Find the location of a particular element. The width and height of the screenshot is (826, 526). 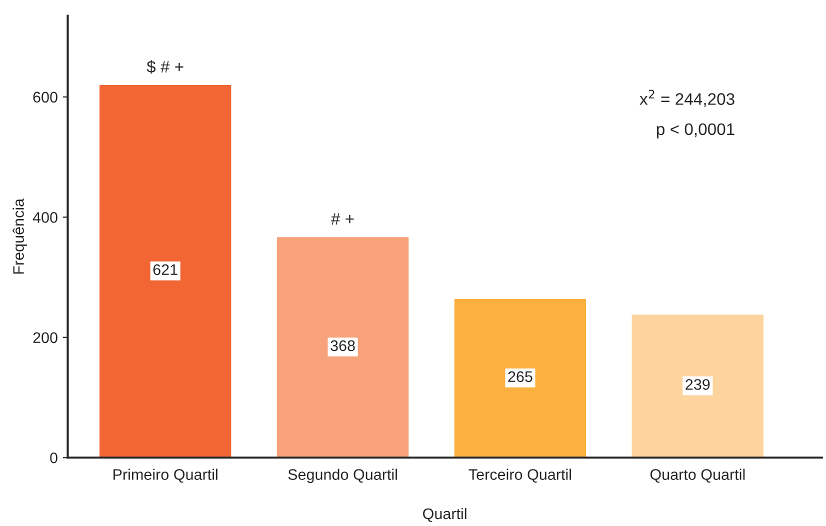

x-tick-label: Terceiro Quartil is located at coordinates (519, 475).